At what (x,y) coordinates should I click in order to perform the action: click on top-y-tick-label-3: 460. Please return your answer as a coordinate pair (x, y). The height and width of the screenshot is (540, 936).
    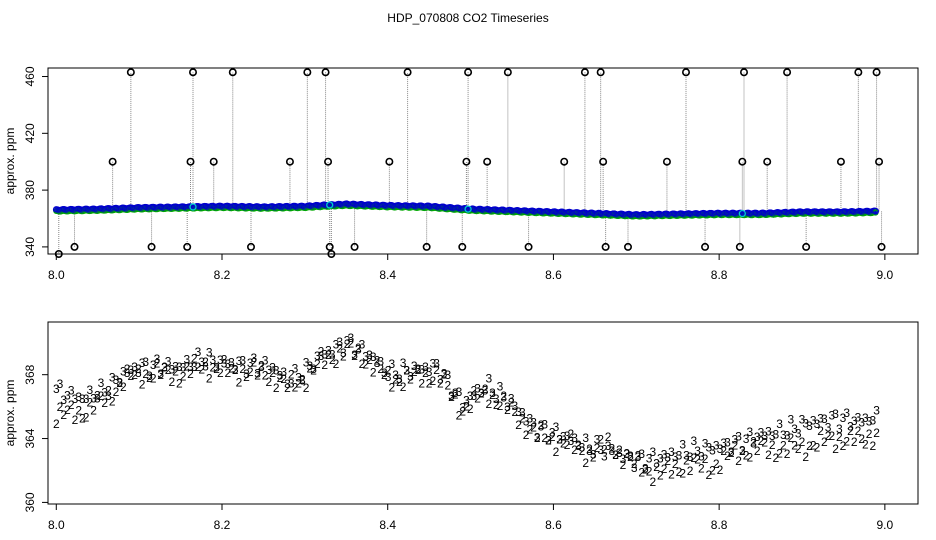
    Looking at the image, I should click on (30, 76).